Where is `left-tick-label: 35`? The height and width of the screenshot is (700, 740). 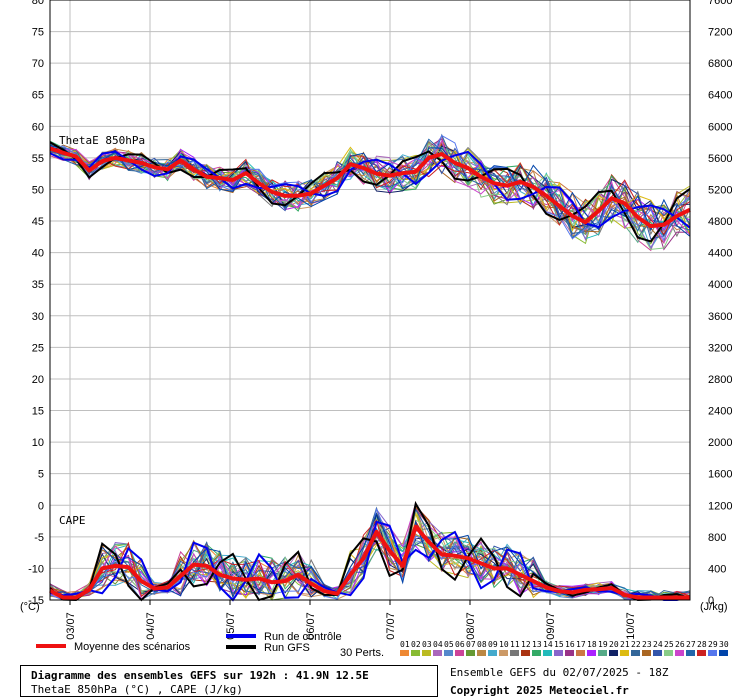
left-tick-label: 35 is located at coordinates (38, 285).